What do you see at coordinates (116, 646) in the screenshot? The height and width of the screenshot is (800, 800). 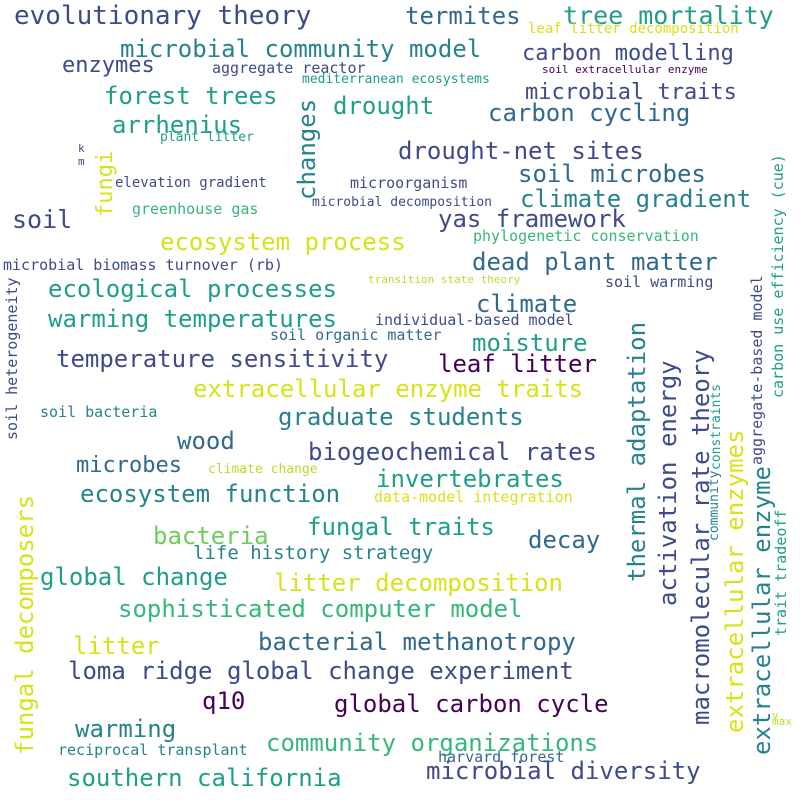 I see `word-60: litter` at bounding box center [116, 646].